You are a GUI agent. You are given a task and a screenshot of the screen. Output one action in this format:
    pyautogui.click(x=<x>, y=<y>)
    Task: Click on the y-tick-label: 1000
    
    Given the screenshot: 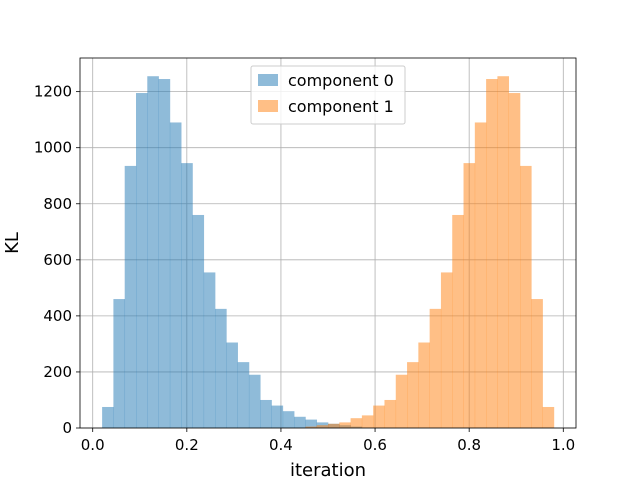 What is the action you would take?
    pyautogui.click(x=53, y=148)
    